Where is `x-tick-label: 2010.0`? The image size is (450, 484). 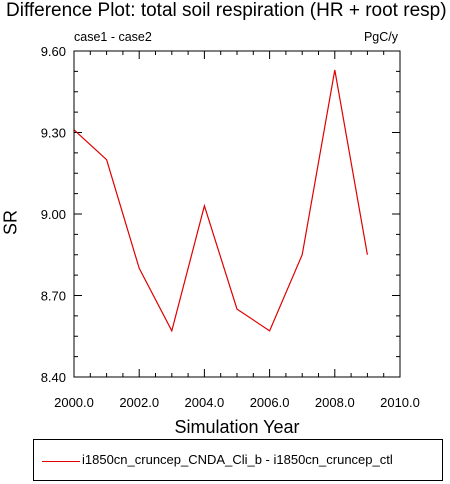
x-tick-label: 2010.0 is located at coordinates (400, 402).